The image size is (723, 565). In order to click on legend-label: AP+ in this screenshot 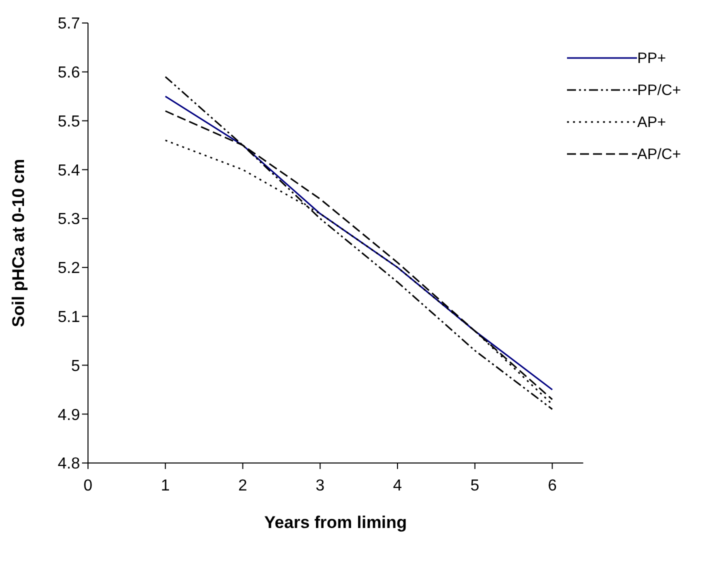, I will do `click(651, 122)`.